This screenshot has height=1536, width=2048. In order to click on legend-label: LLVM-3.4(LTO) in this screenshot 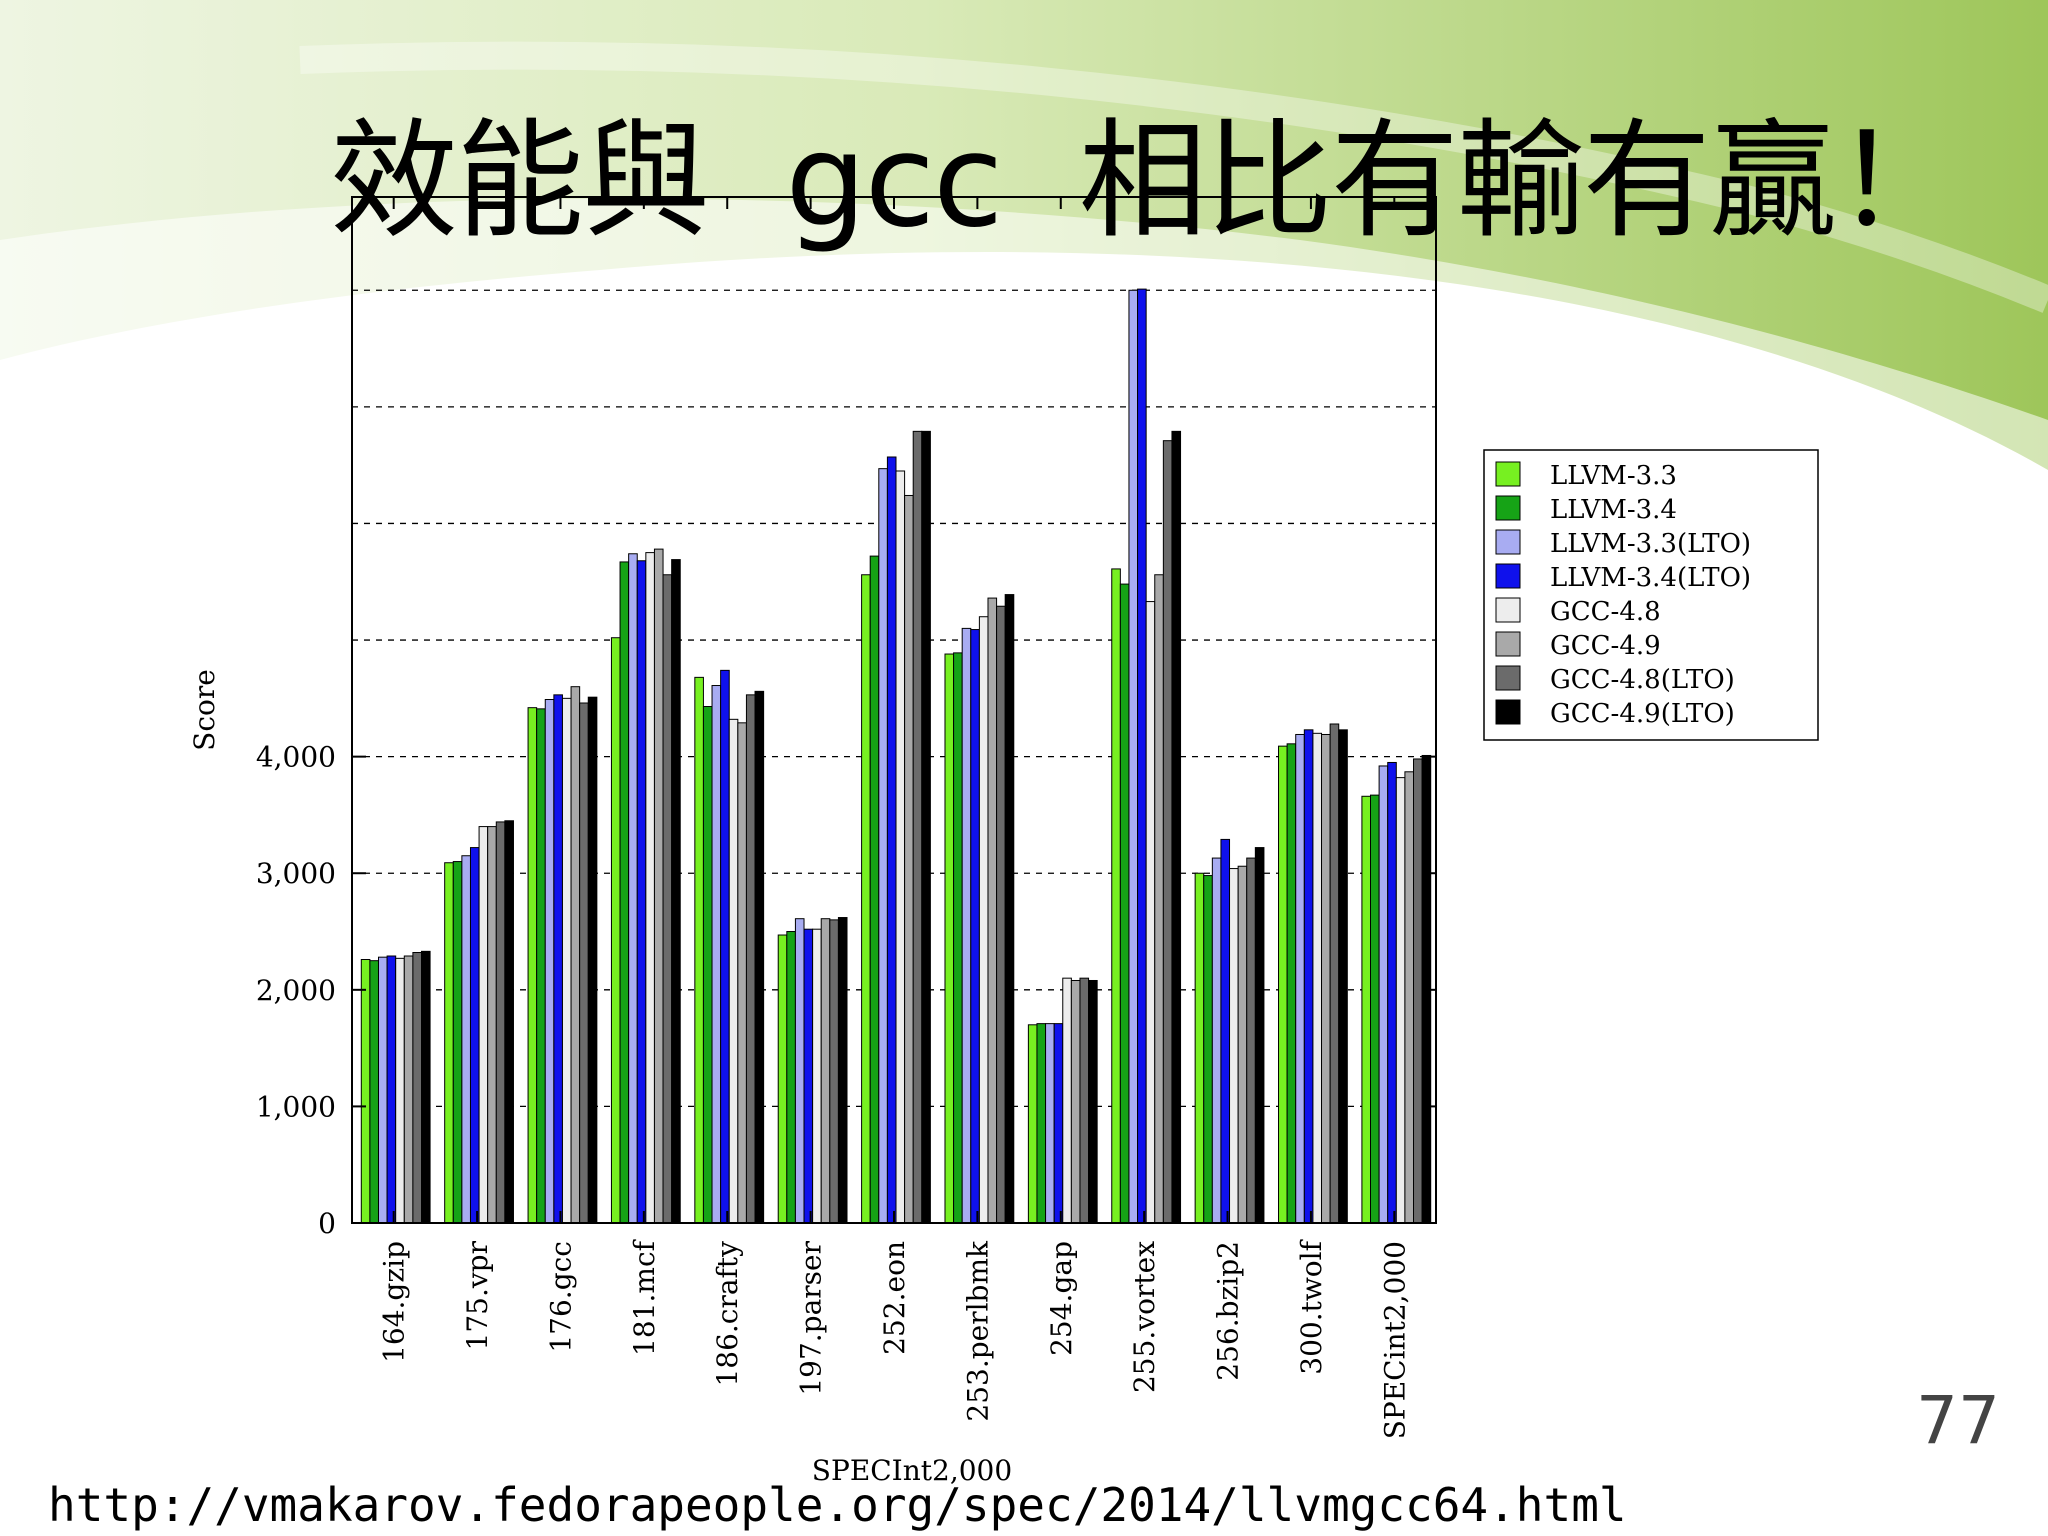, I will do `click(1650, 578)`.